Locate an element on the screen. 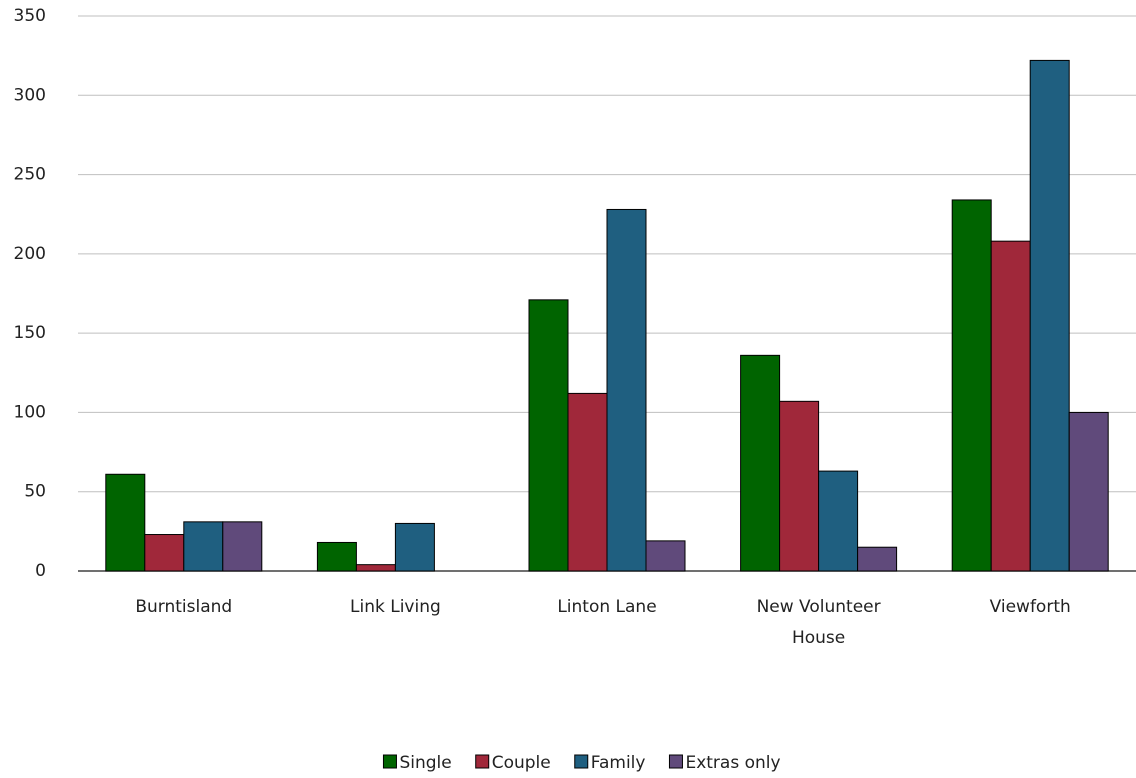 The image size is (1136, 778). x-tick-label: New Volunteer House is located at coordinates (819, 622).